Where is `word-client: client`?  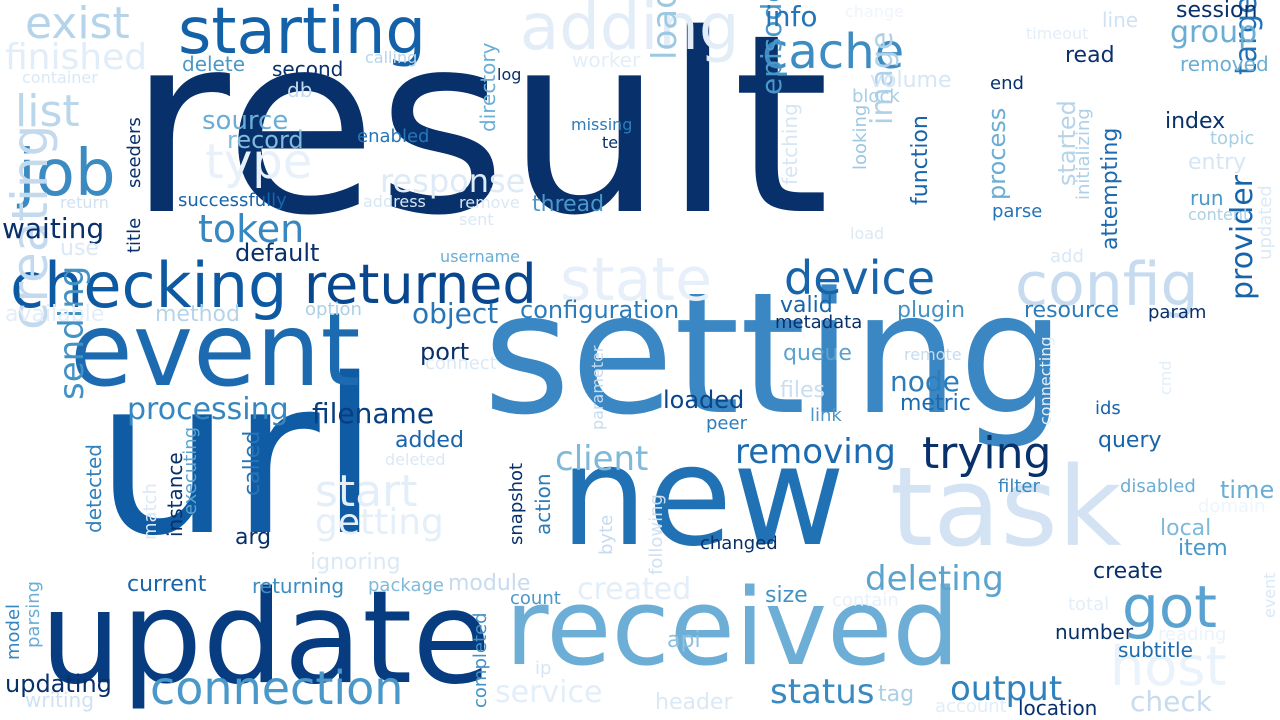 word-client: client is located at coordinates (602, 459).